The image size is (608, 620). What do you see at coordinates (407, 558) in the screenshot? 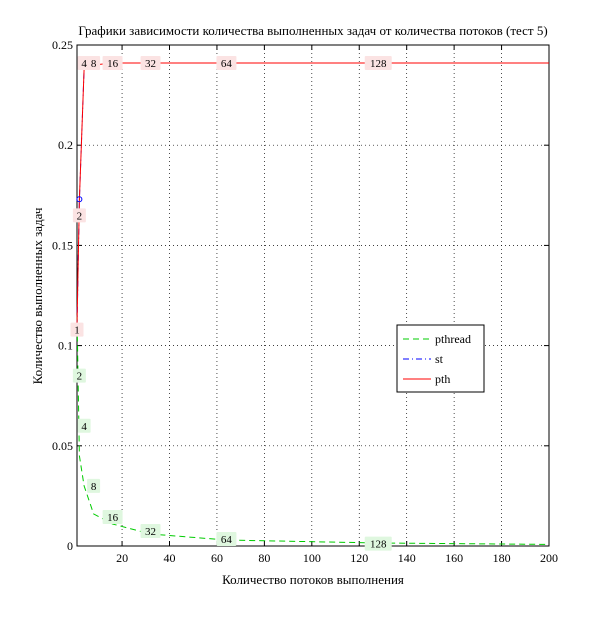
I see `x-tick-label: 140` at bounding box center [407, 558].